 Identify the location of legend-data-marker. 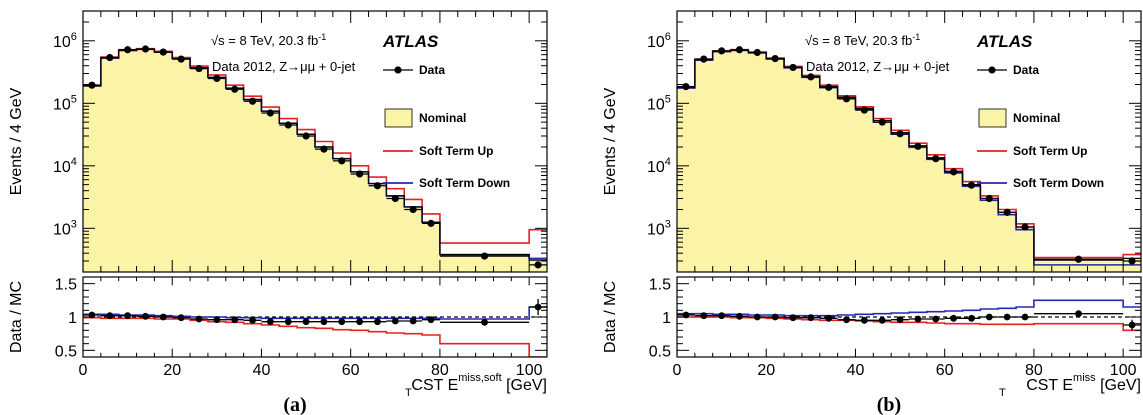
(398, 70).